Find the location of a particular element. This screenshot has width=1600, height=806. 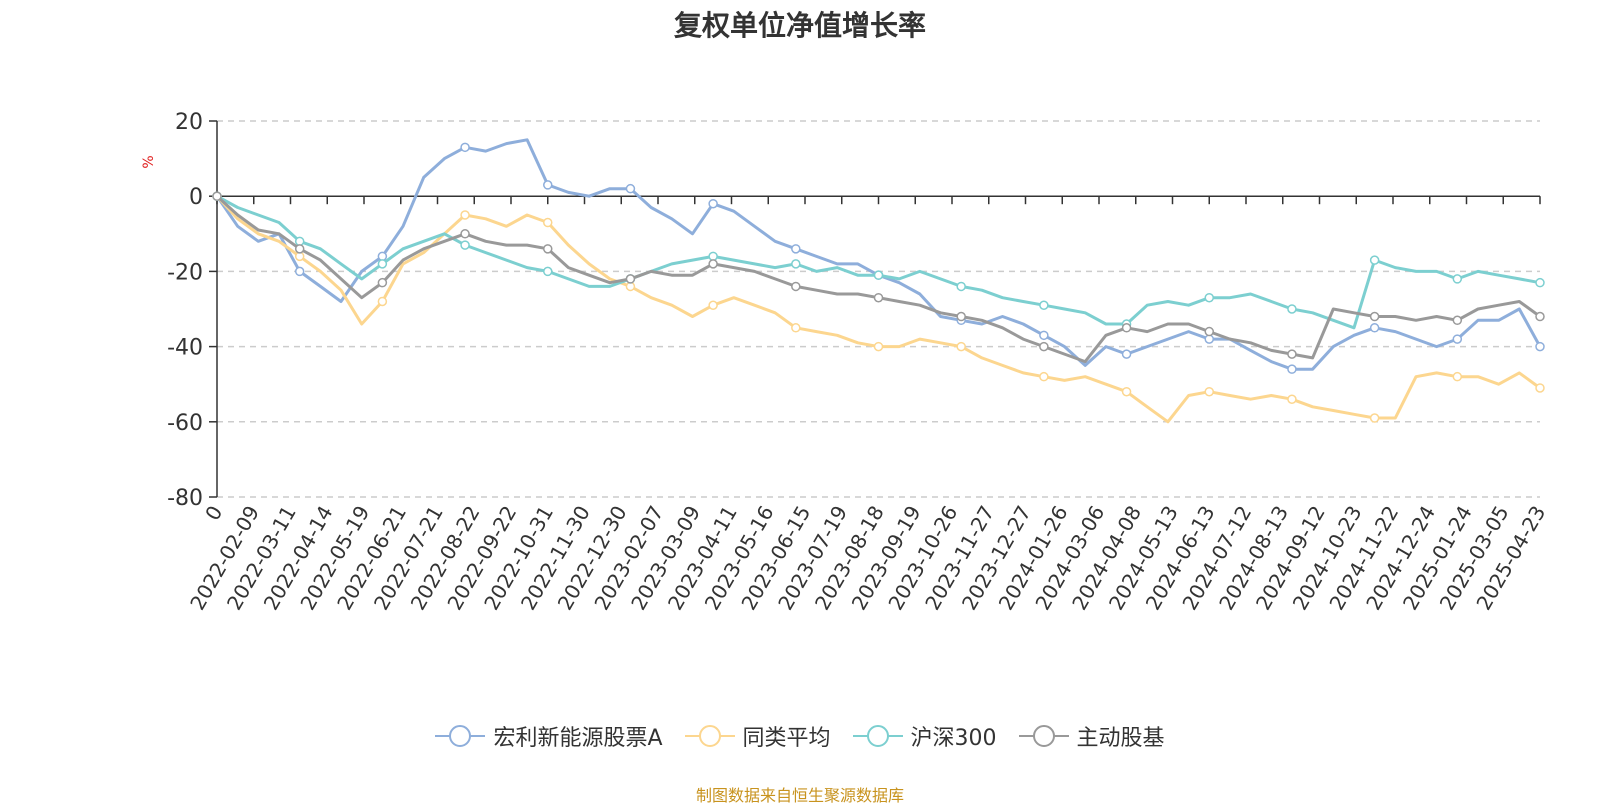

legend-item: 主动股基 is located at coordinates (1091, 736).